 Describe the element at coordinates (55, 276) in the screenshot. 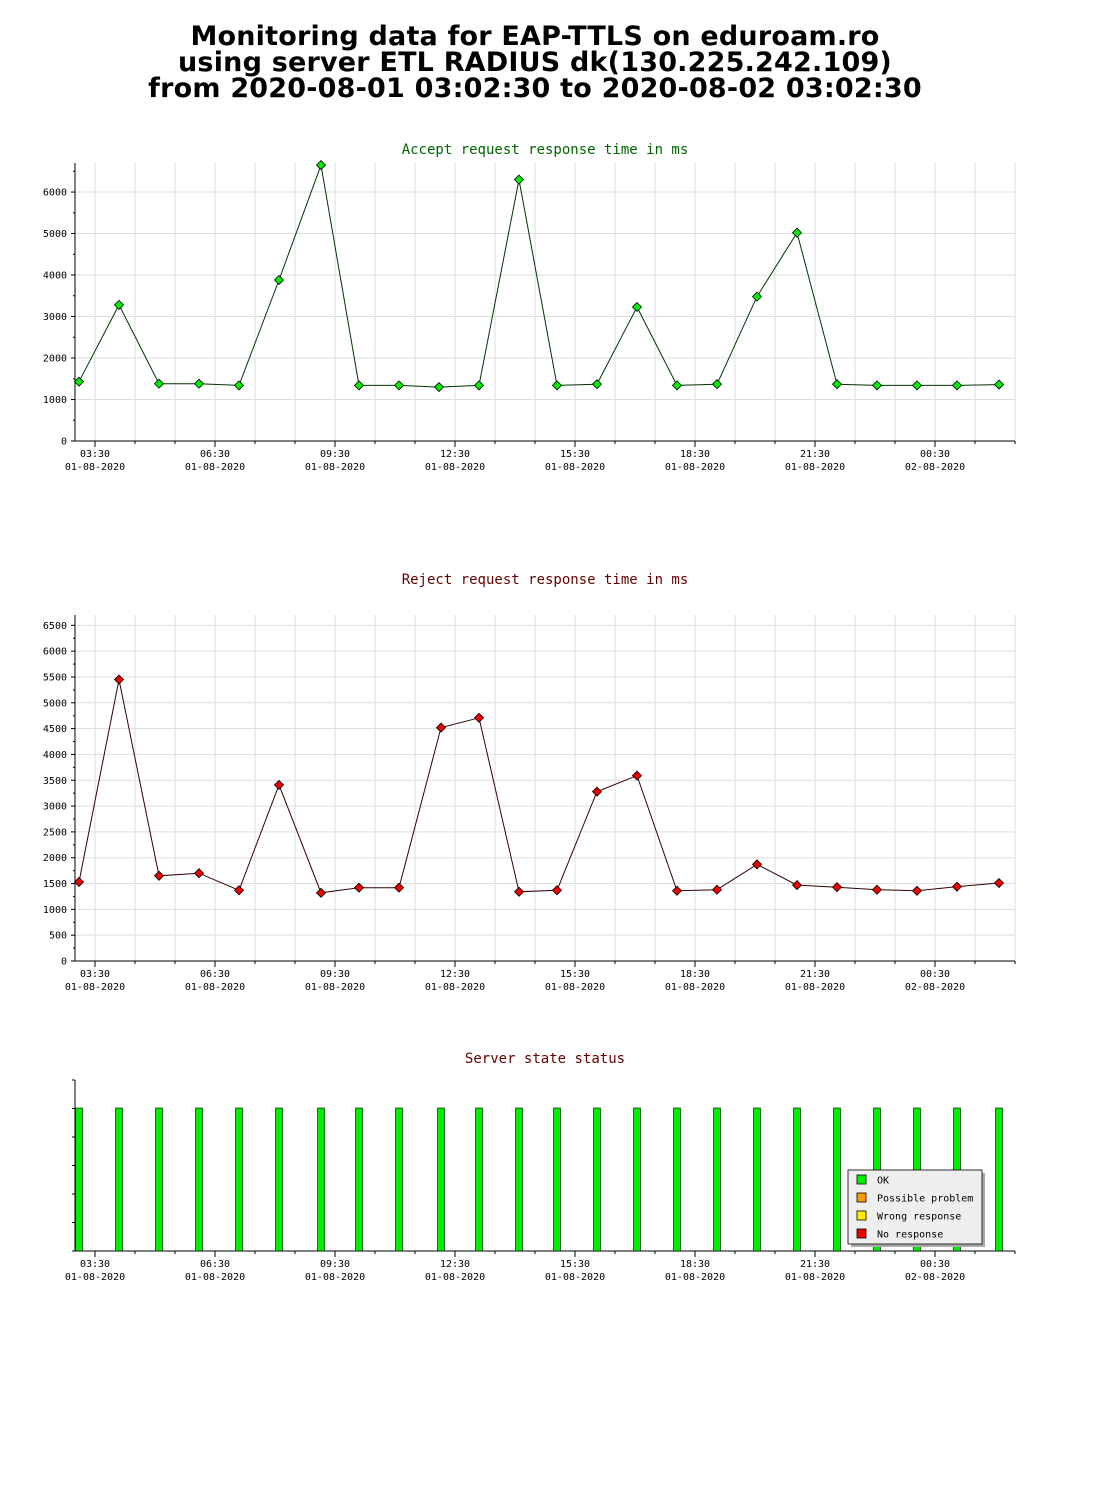

I see `y-tick-label: 4000` at that location.